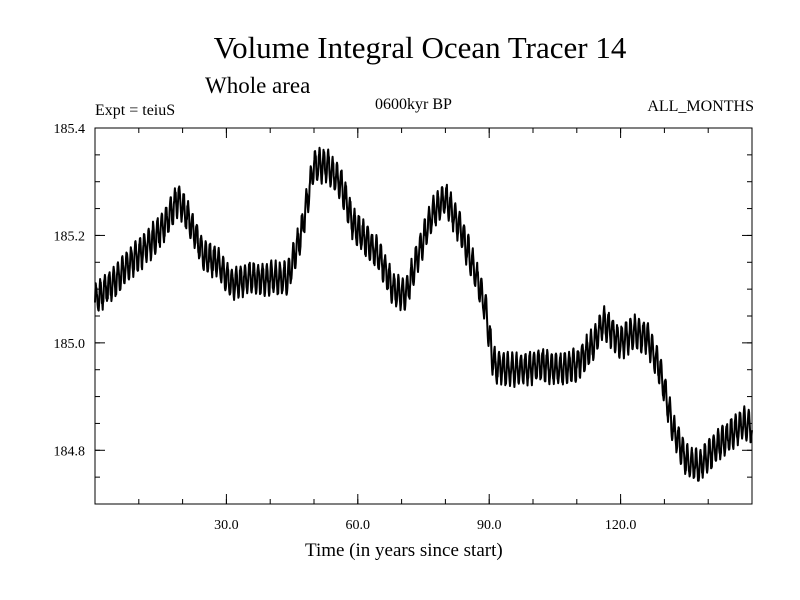 This screenshot has width=800, height=600. Describe the element at coordinates (489, 525) in the screenshot. I see `x-tick-label: 90.0` at that location.